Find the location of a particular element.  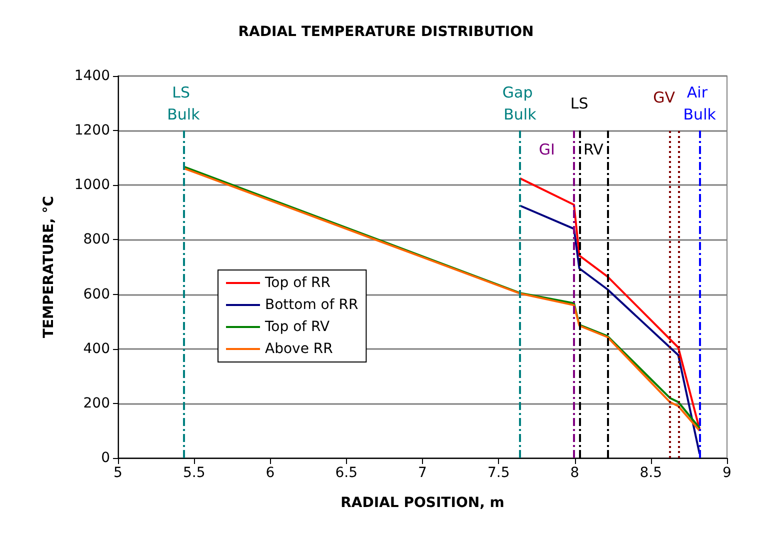

y-tick-label: 800 is located at coordinates (96, 240).